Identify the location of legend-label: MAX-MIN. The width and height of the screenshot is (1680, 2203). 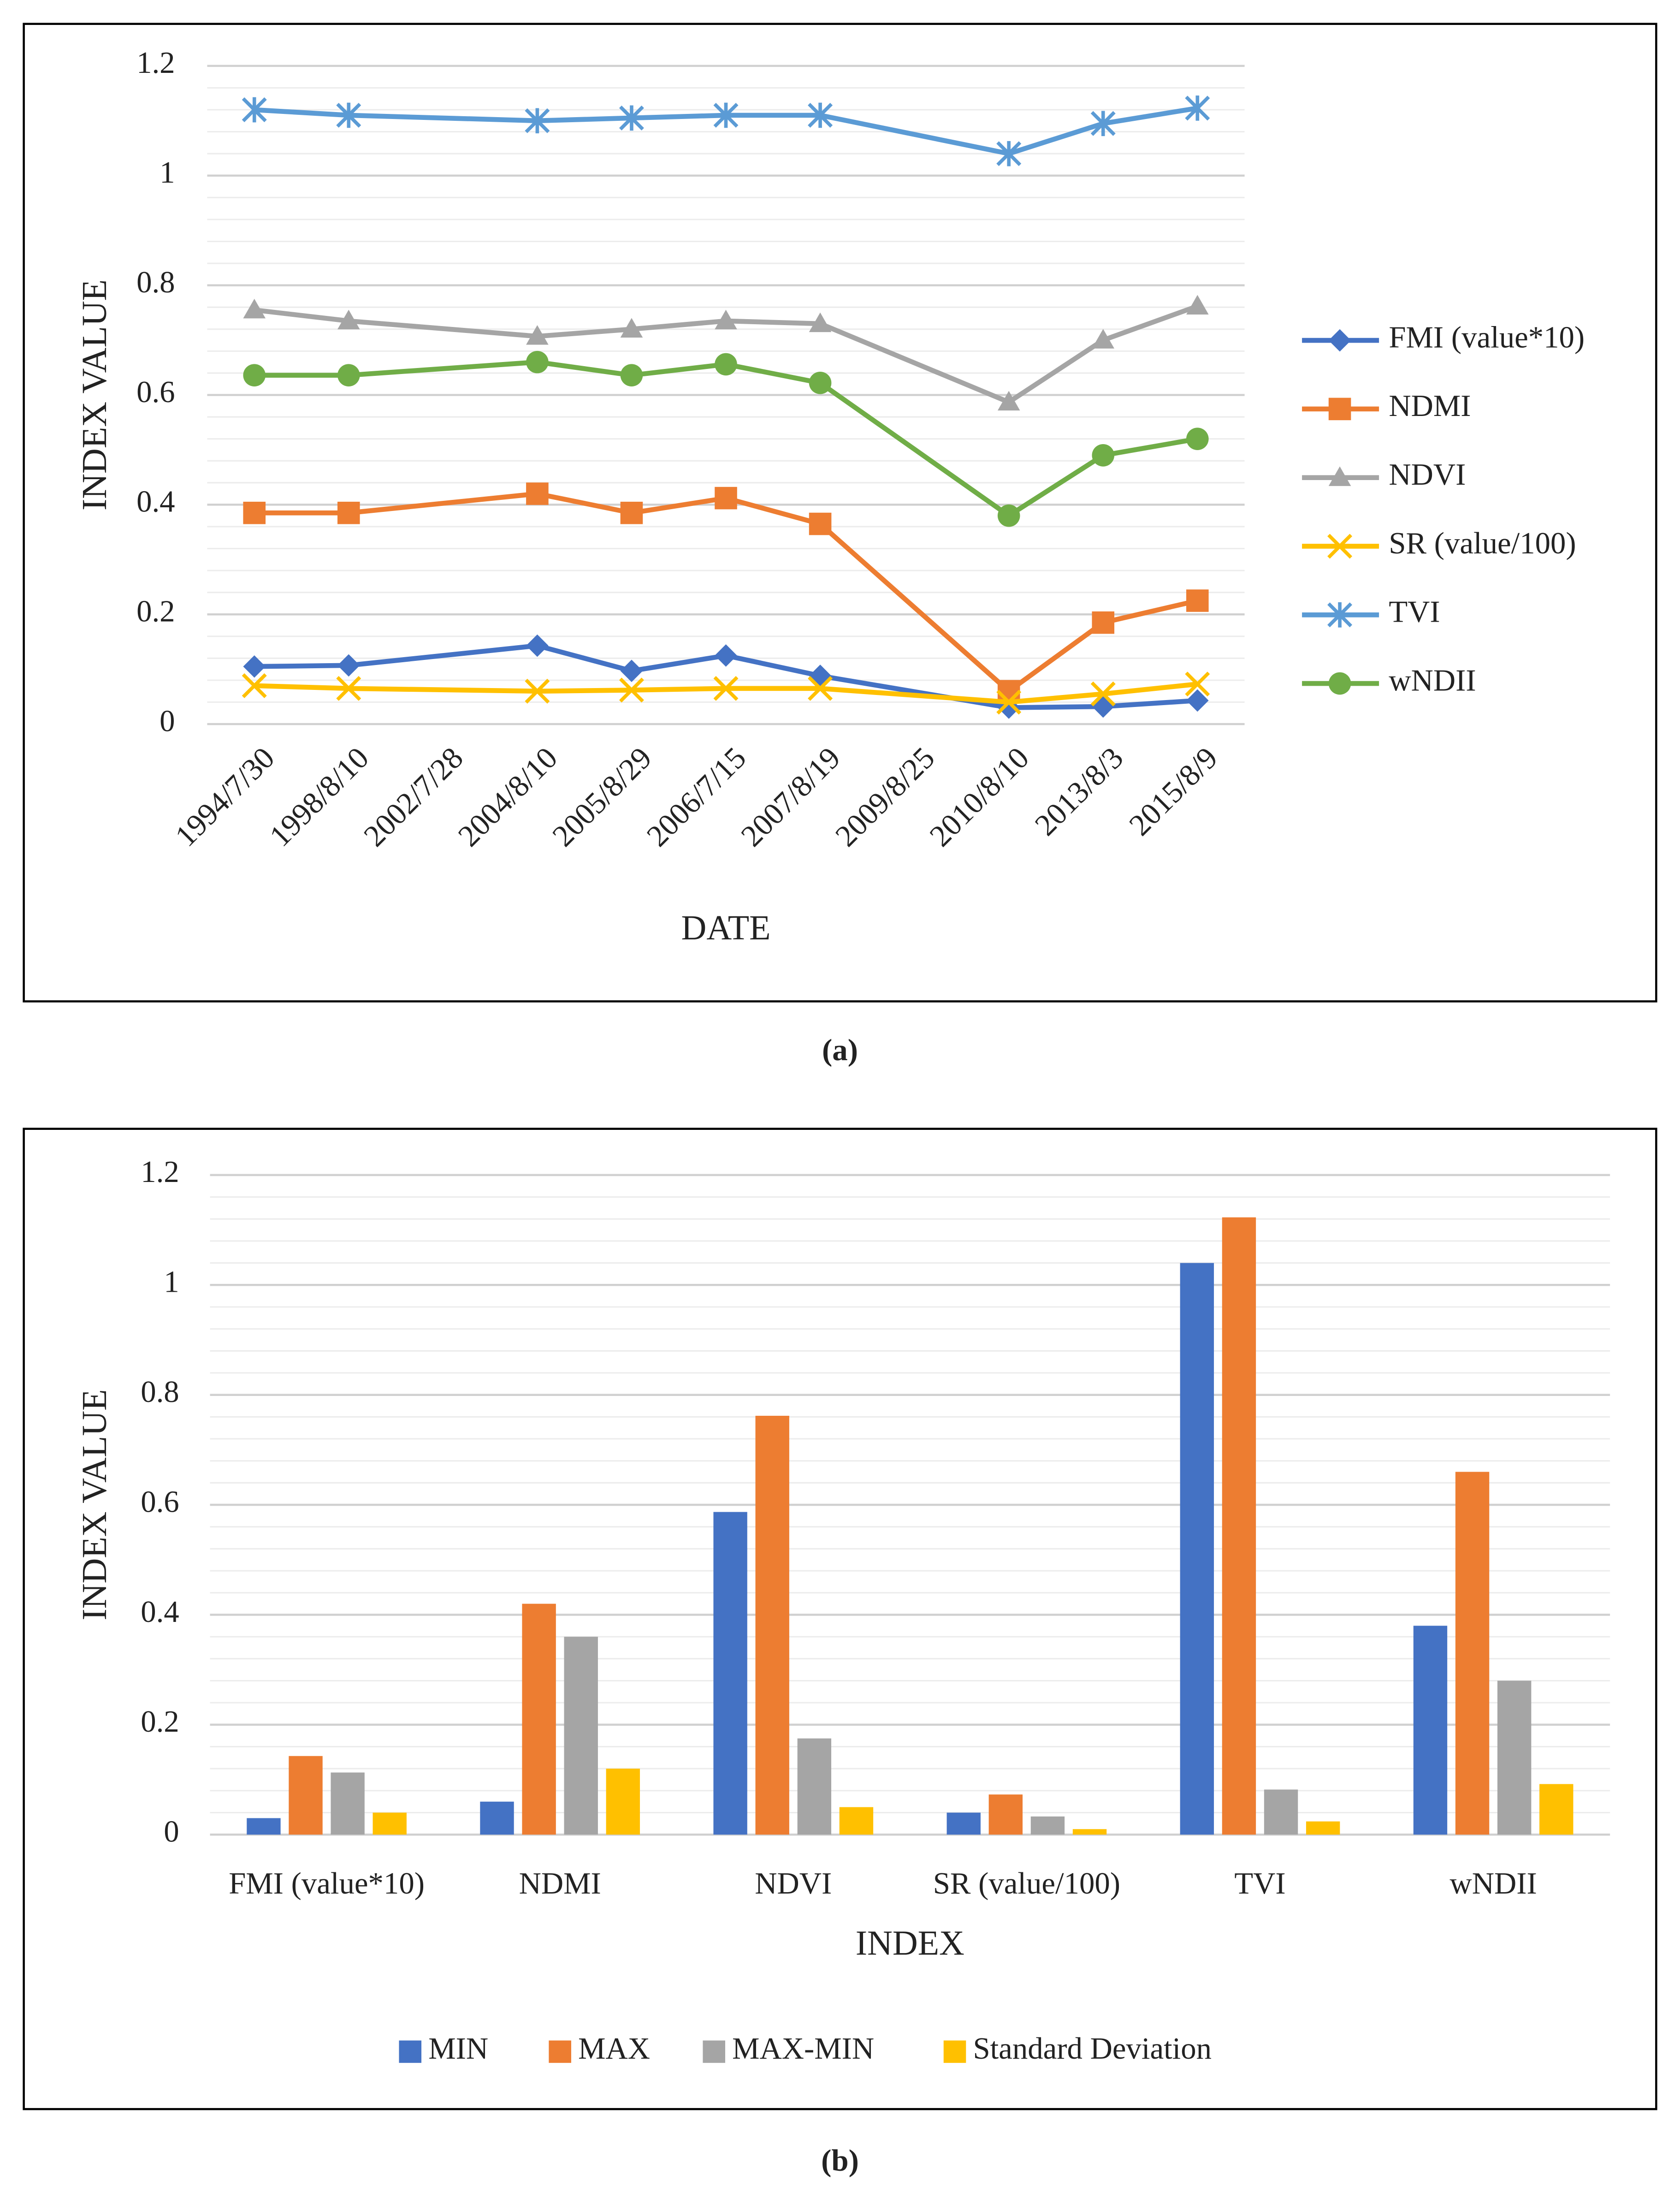
(803, 2048).